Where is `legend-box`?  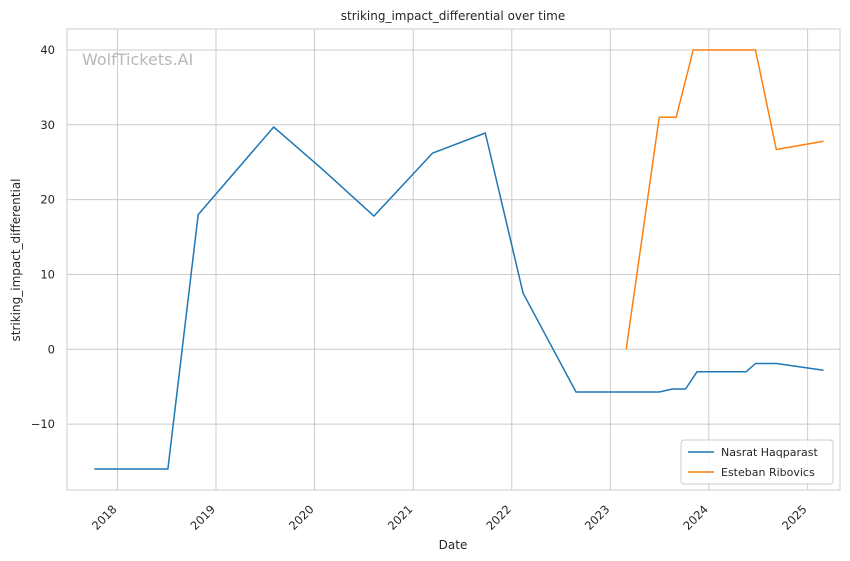 legend-box is located at coordinates (757, 462).